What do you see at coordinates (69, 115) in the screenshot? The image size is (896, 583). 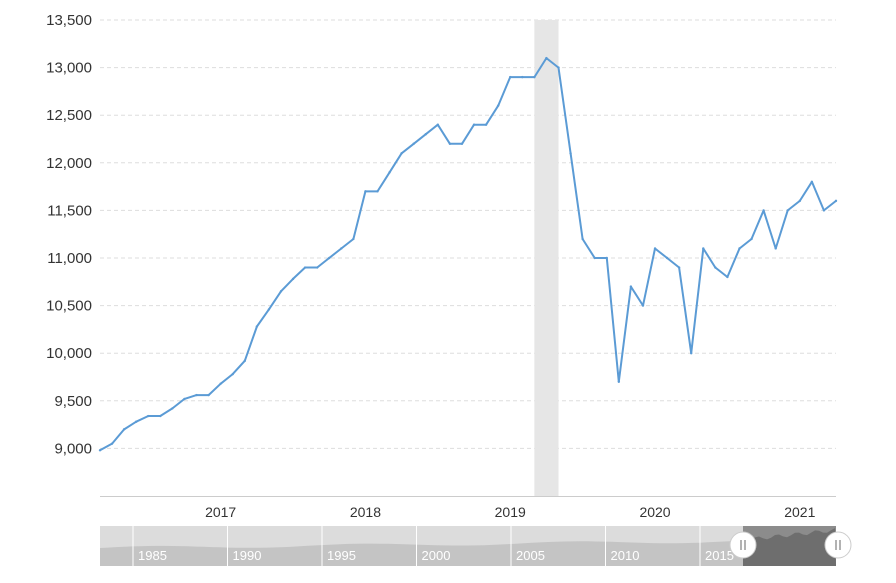 I see `y-tick-label: 12,500` at bounding box center [69, 115].